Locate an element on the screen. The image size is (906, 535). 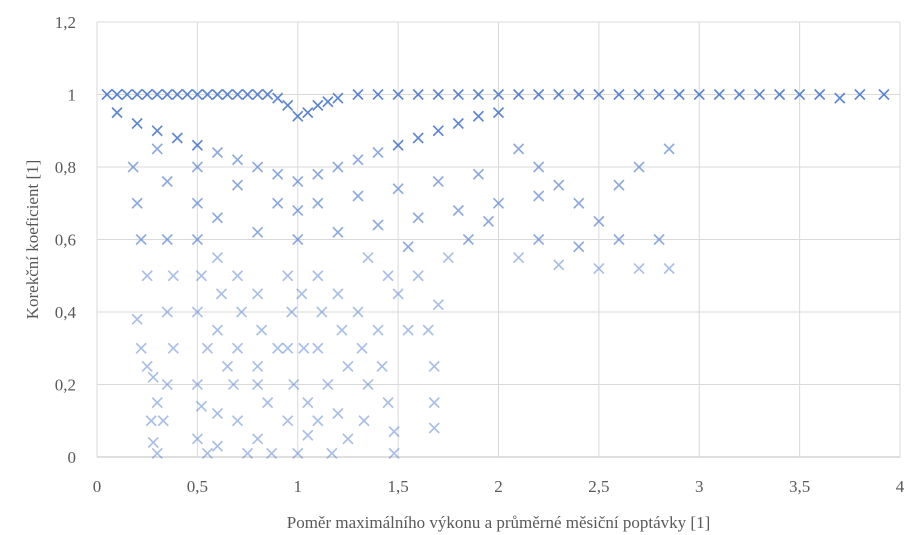
y-tick-label: 1 is located at coordinates (72, 95).